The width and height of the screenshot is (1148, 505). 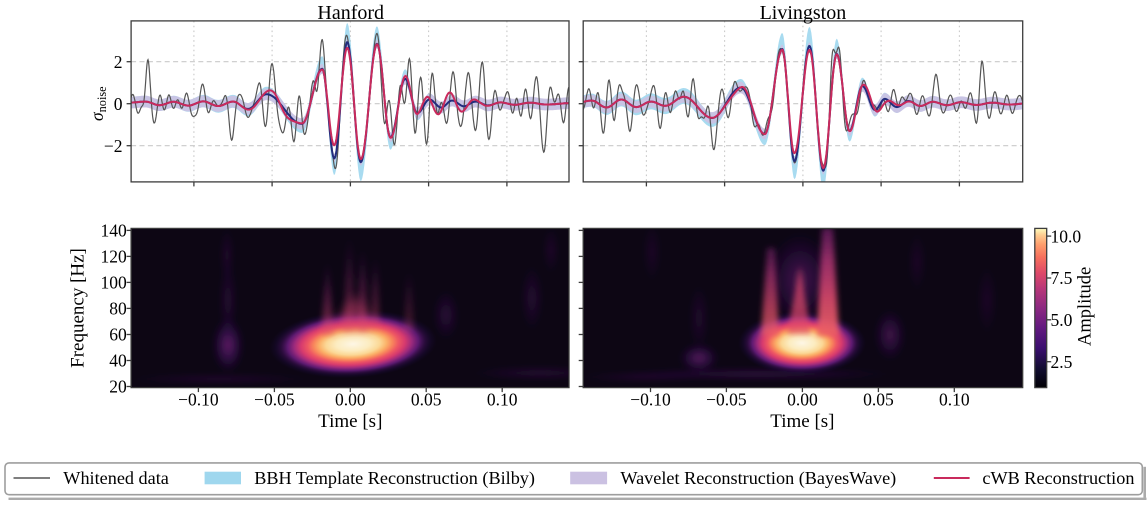 I want to click on svg-text: Frequency [Hz], so click(x=77, y=308).